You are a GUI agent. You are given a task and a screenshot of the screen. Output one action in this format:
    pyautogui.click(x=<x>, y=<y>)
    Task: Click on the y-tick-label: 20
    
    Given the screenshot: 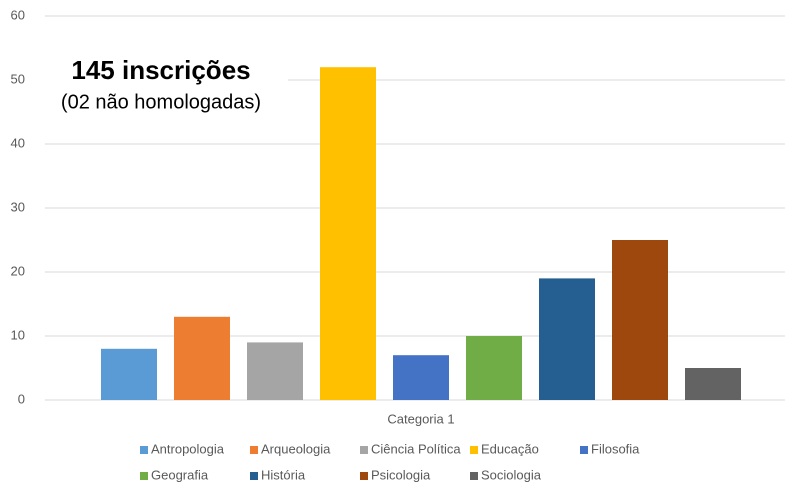 What is the action you would take?
    pyautogui.click(x=18, y=270)
    